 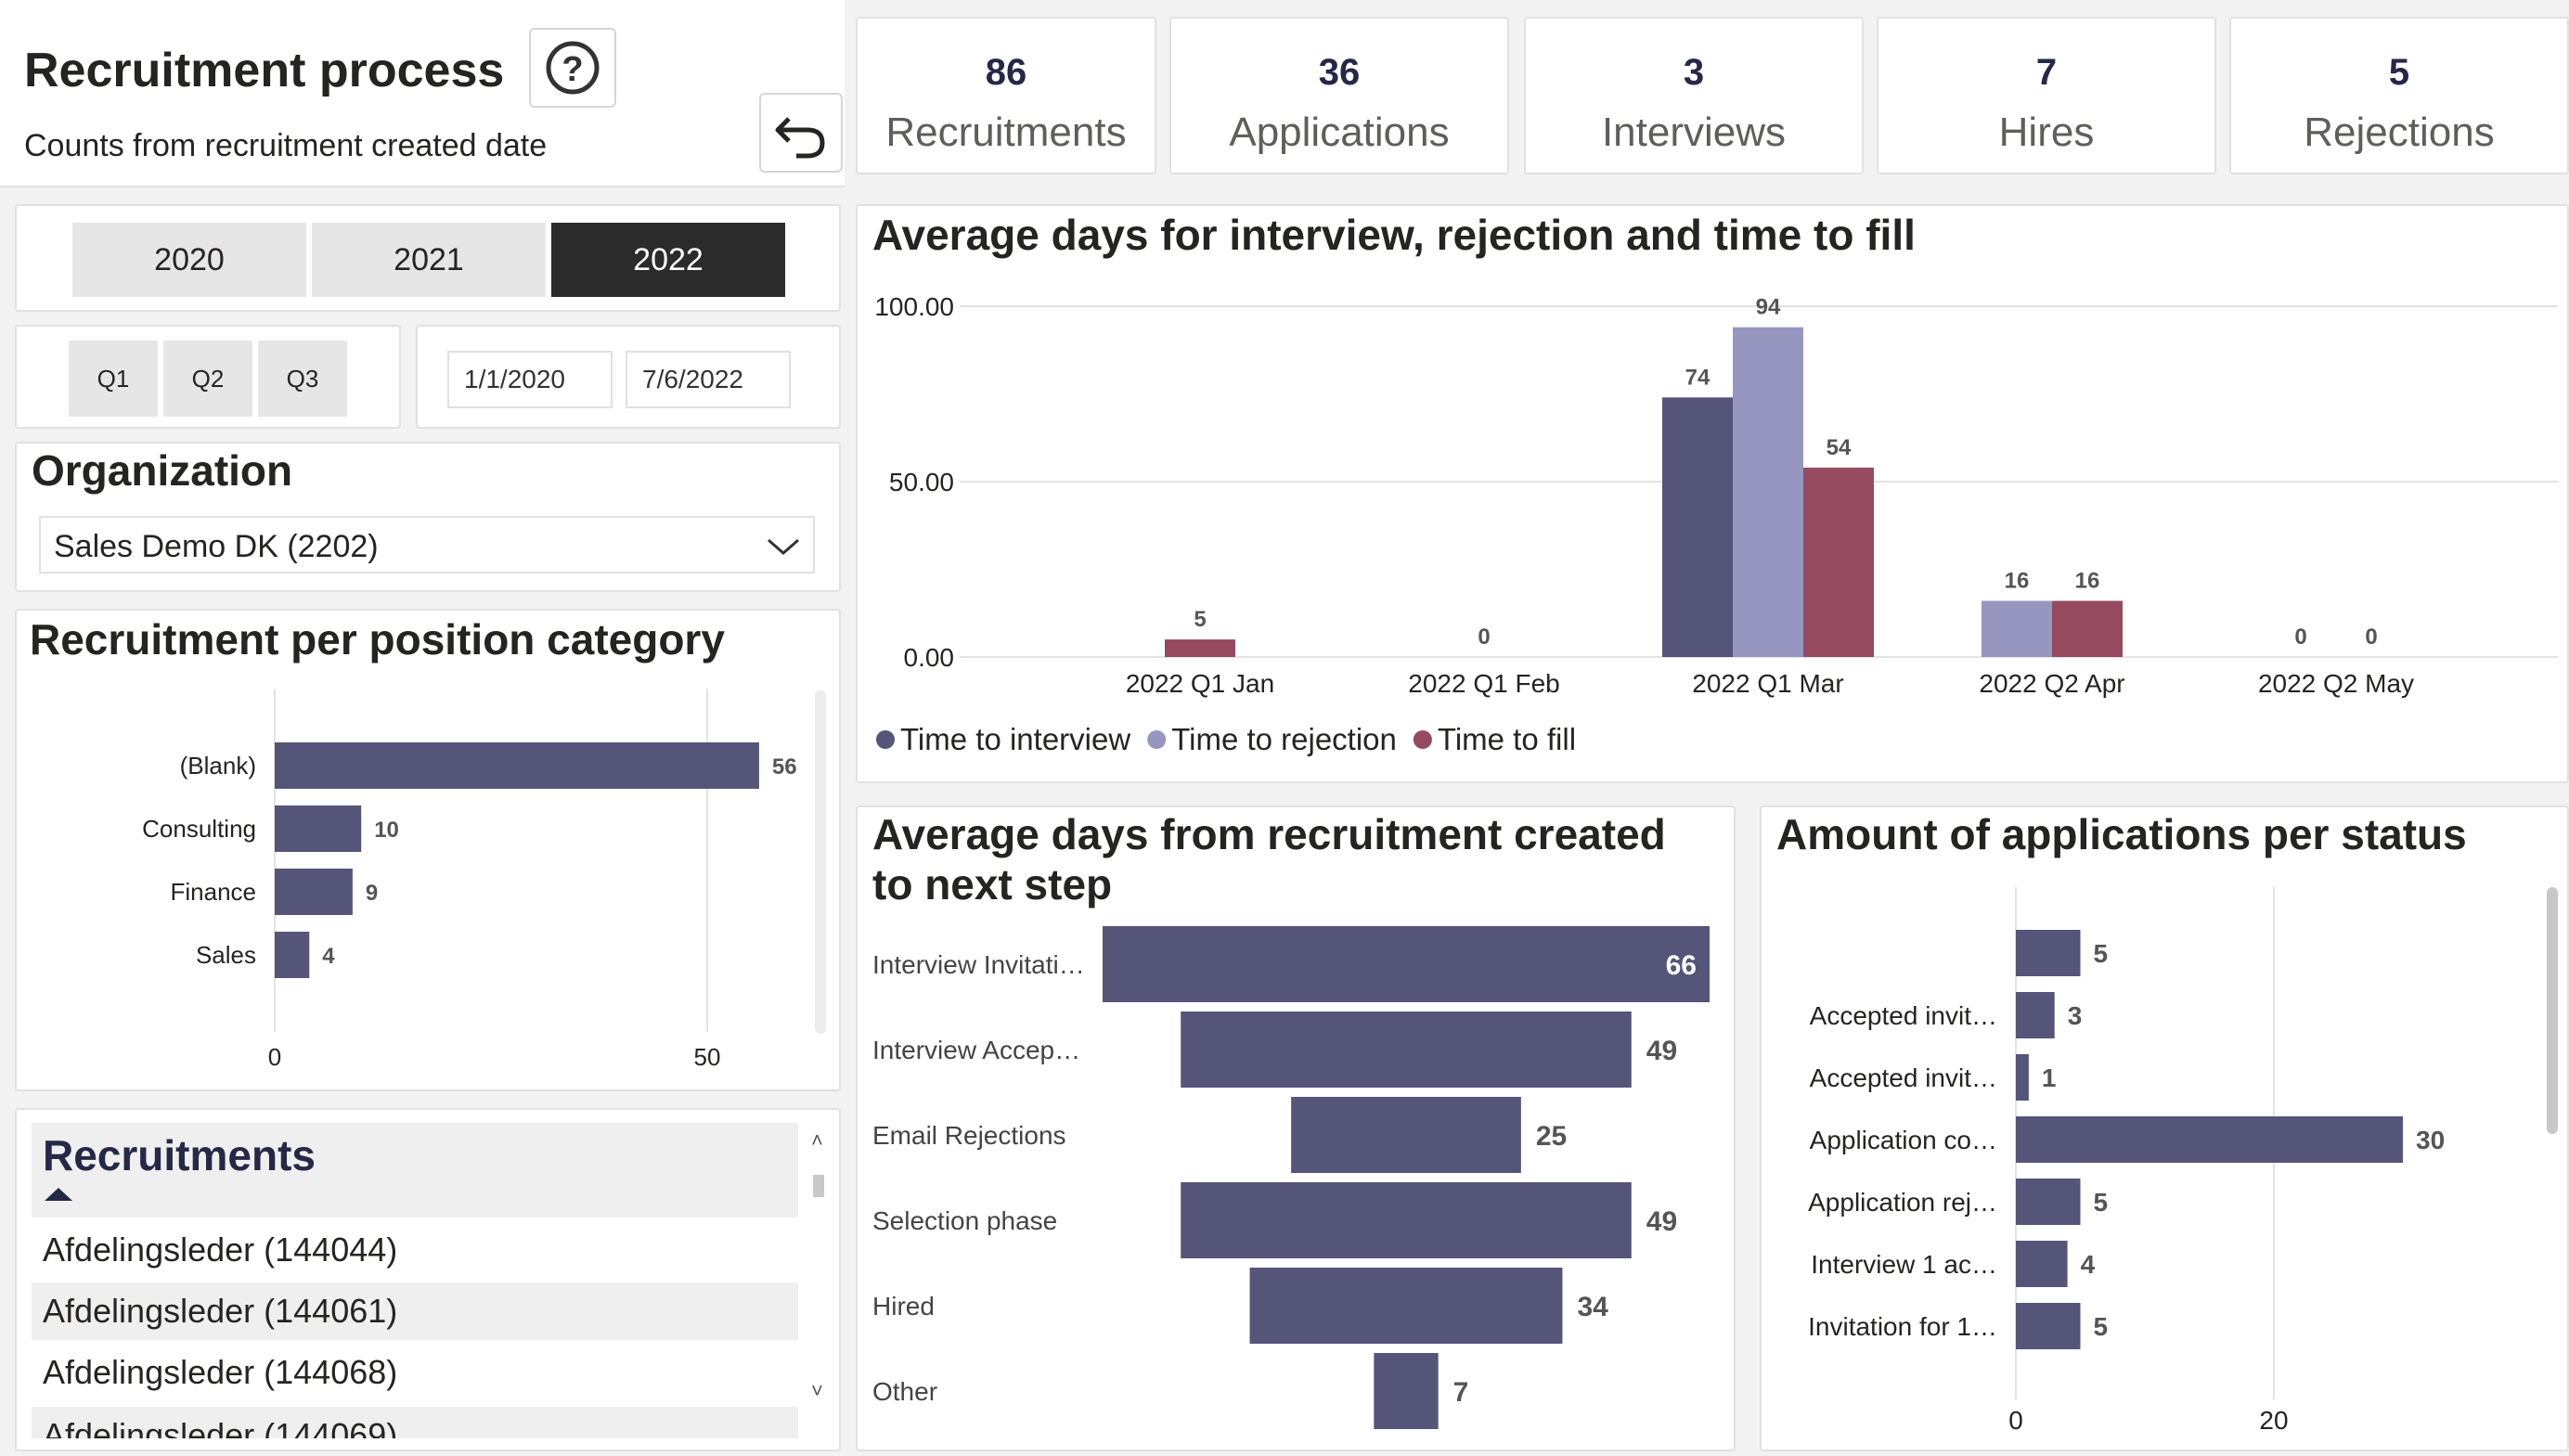 What do you see at coordinates (1768, 492) in the screenshot?
I see `bar-time-to-rejection` at bounding box center [1768, 492].